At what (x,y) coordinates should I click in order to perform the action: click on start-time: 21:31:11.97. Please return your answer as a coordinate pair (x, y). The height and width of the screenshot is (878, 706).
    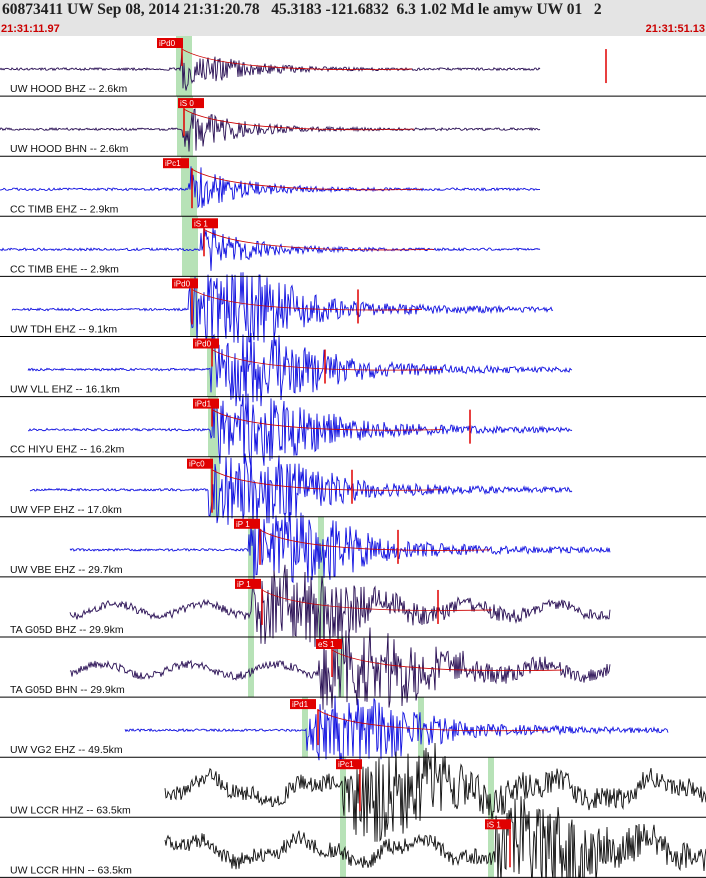
    Looking at the image, I should click on (30, 29).